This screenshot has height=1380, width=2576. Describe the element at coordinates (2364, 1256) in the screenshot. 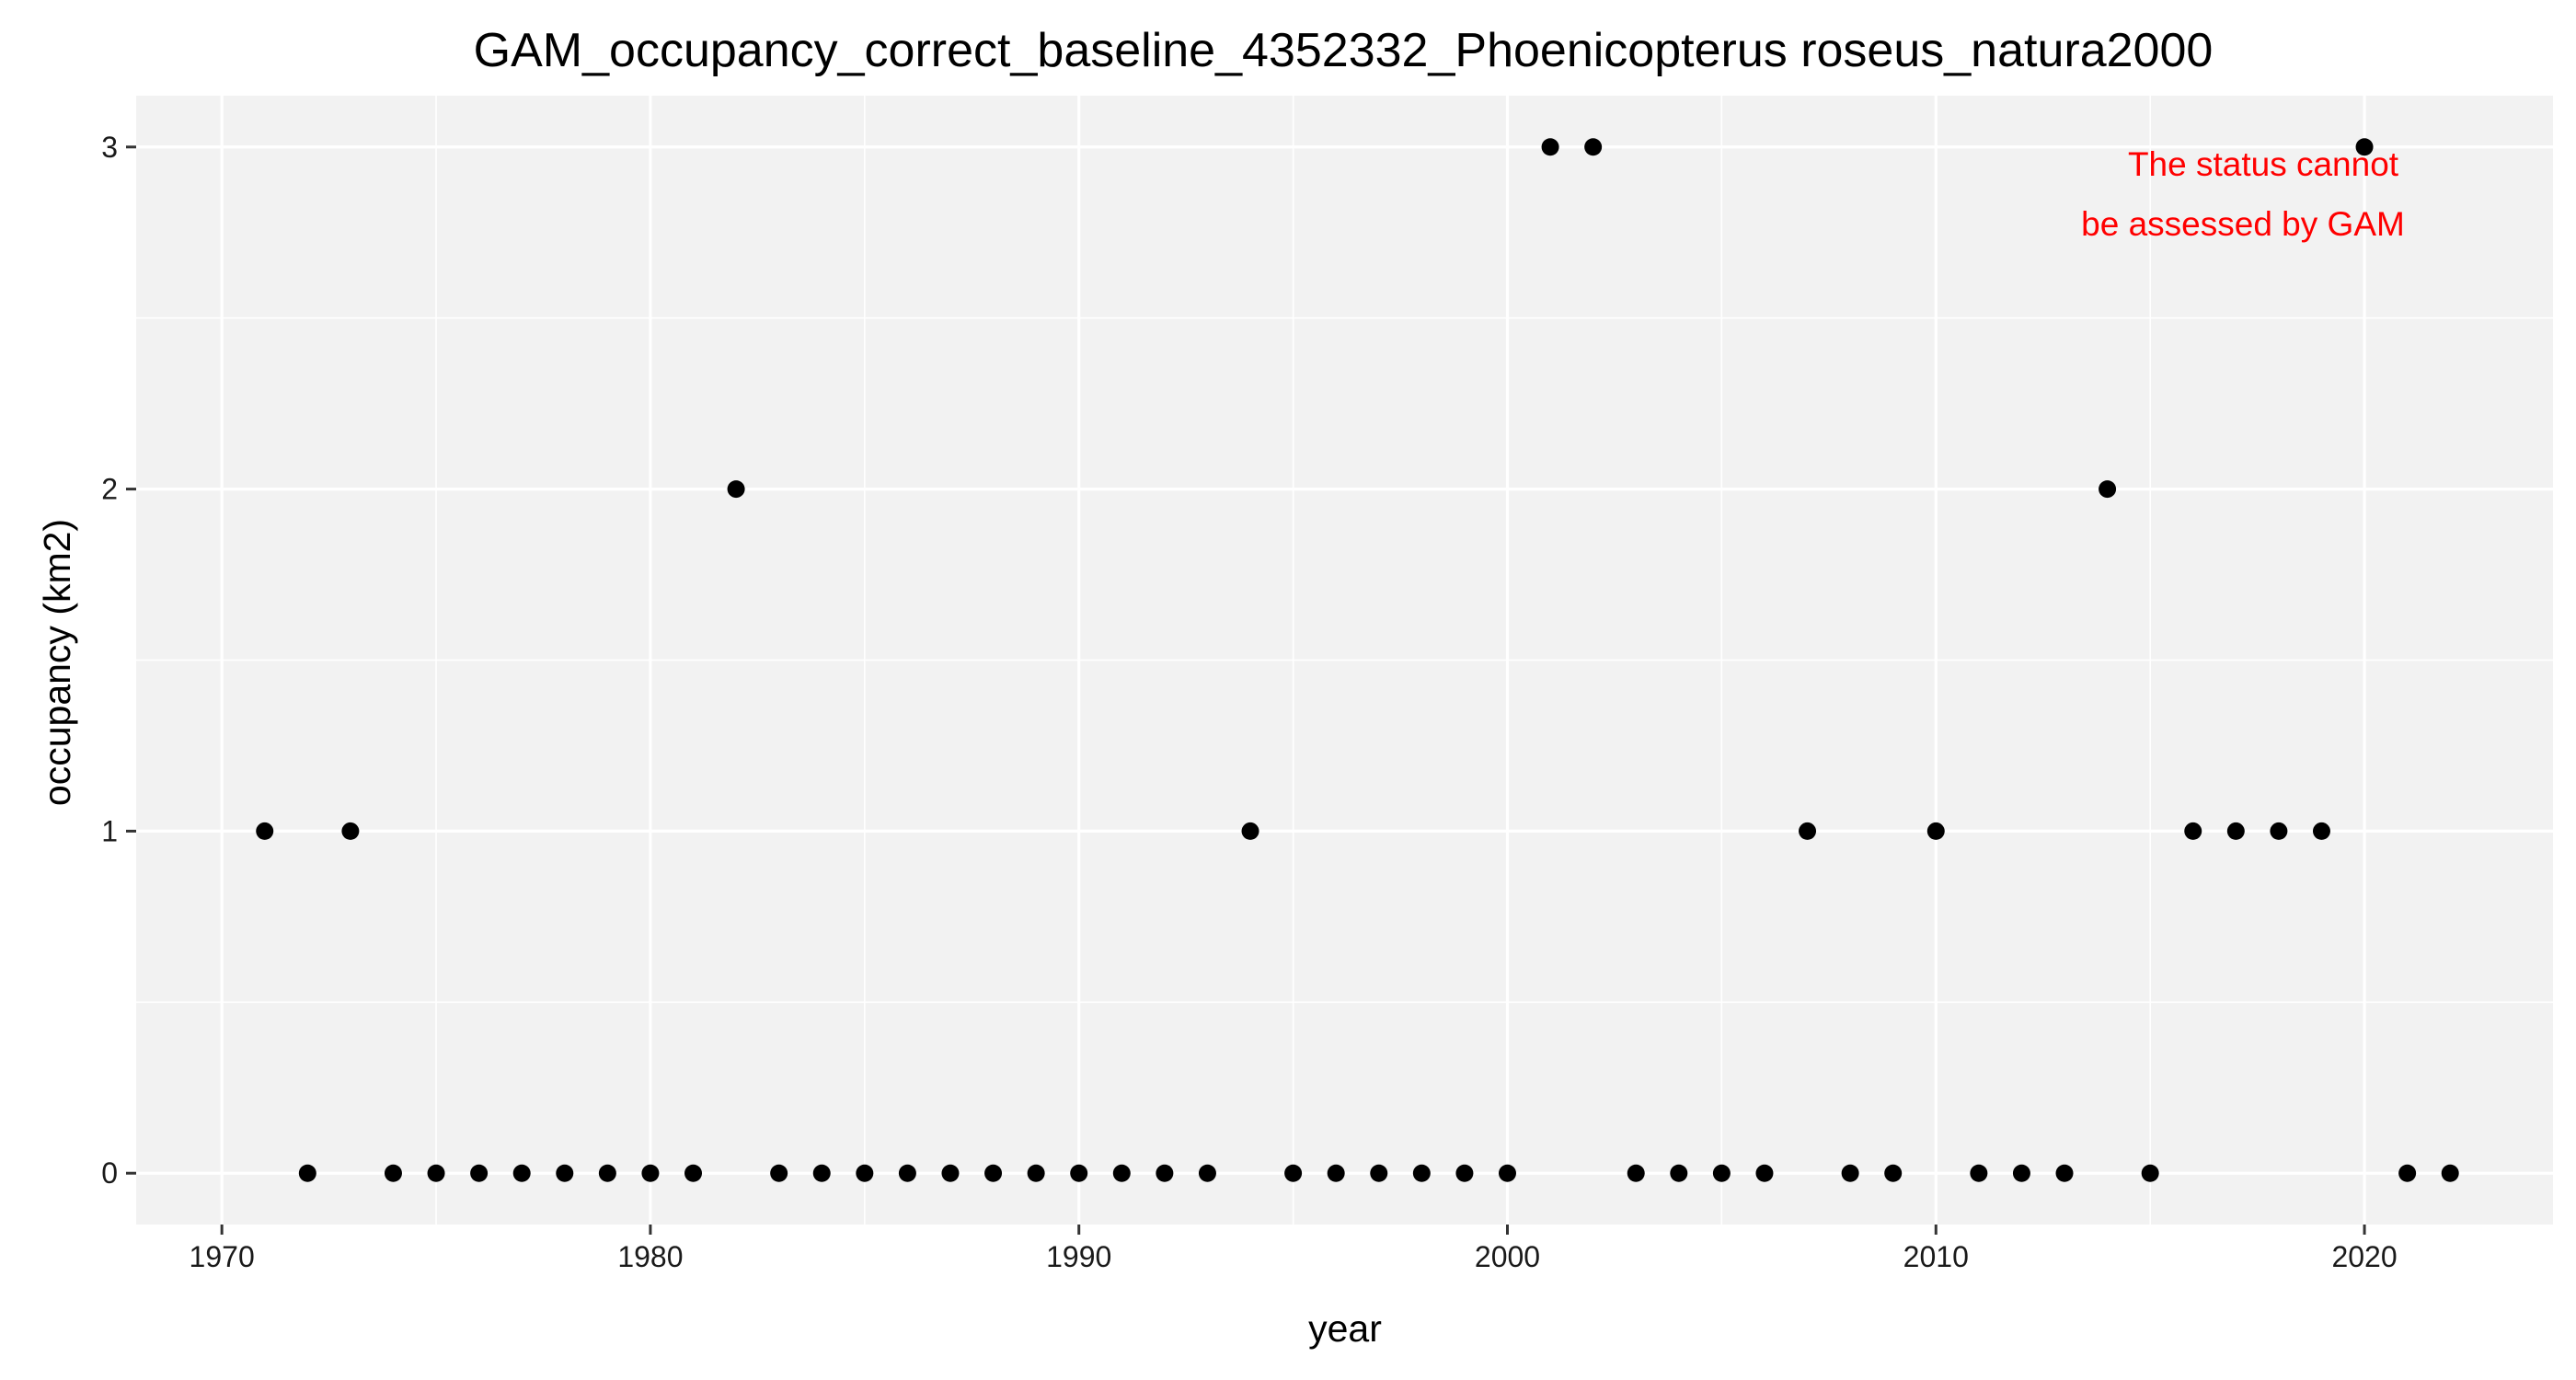

I see `x-tick-label: 2020` at that location.